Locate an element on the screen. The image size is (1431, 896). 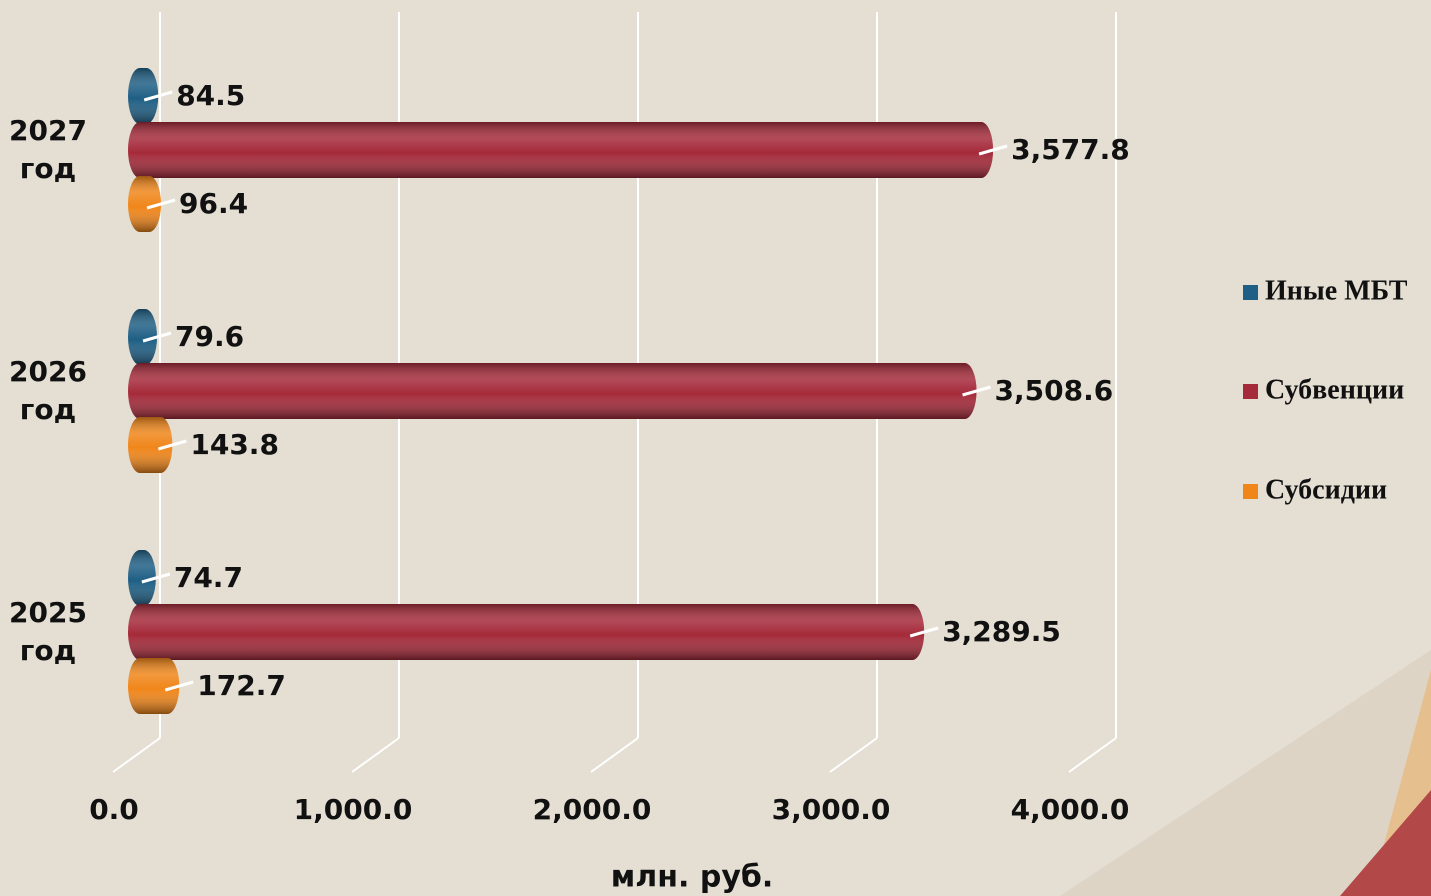
x-tick-label: 0.0 is located at coordinates (114, 809).